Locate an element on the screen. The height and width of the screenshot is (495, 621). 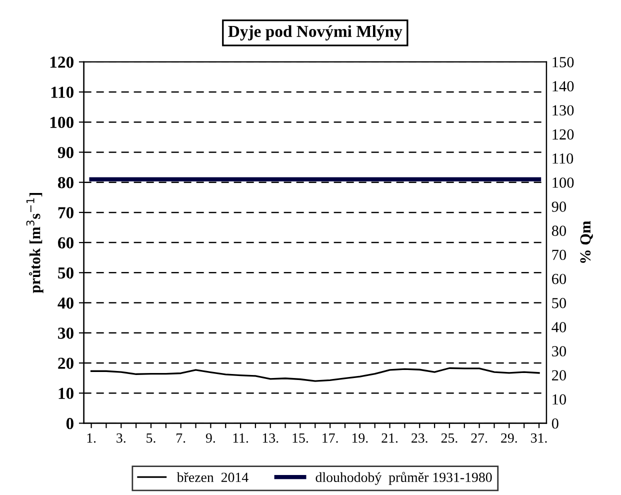
y-tick-label: 30 is located at coordinates (66, 333).